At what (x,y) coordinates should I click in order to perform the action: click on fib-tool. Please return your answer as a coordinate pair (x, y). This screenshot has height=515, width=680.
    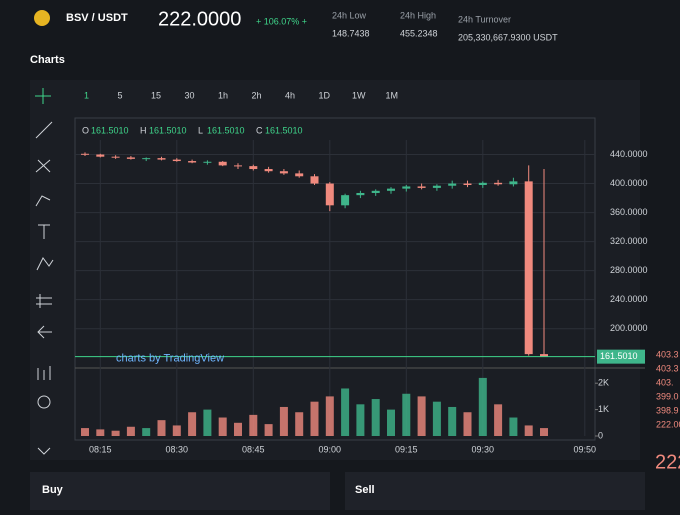
    Looking at the image, I should click on (43, 166).